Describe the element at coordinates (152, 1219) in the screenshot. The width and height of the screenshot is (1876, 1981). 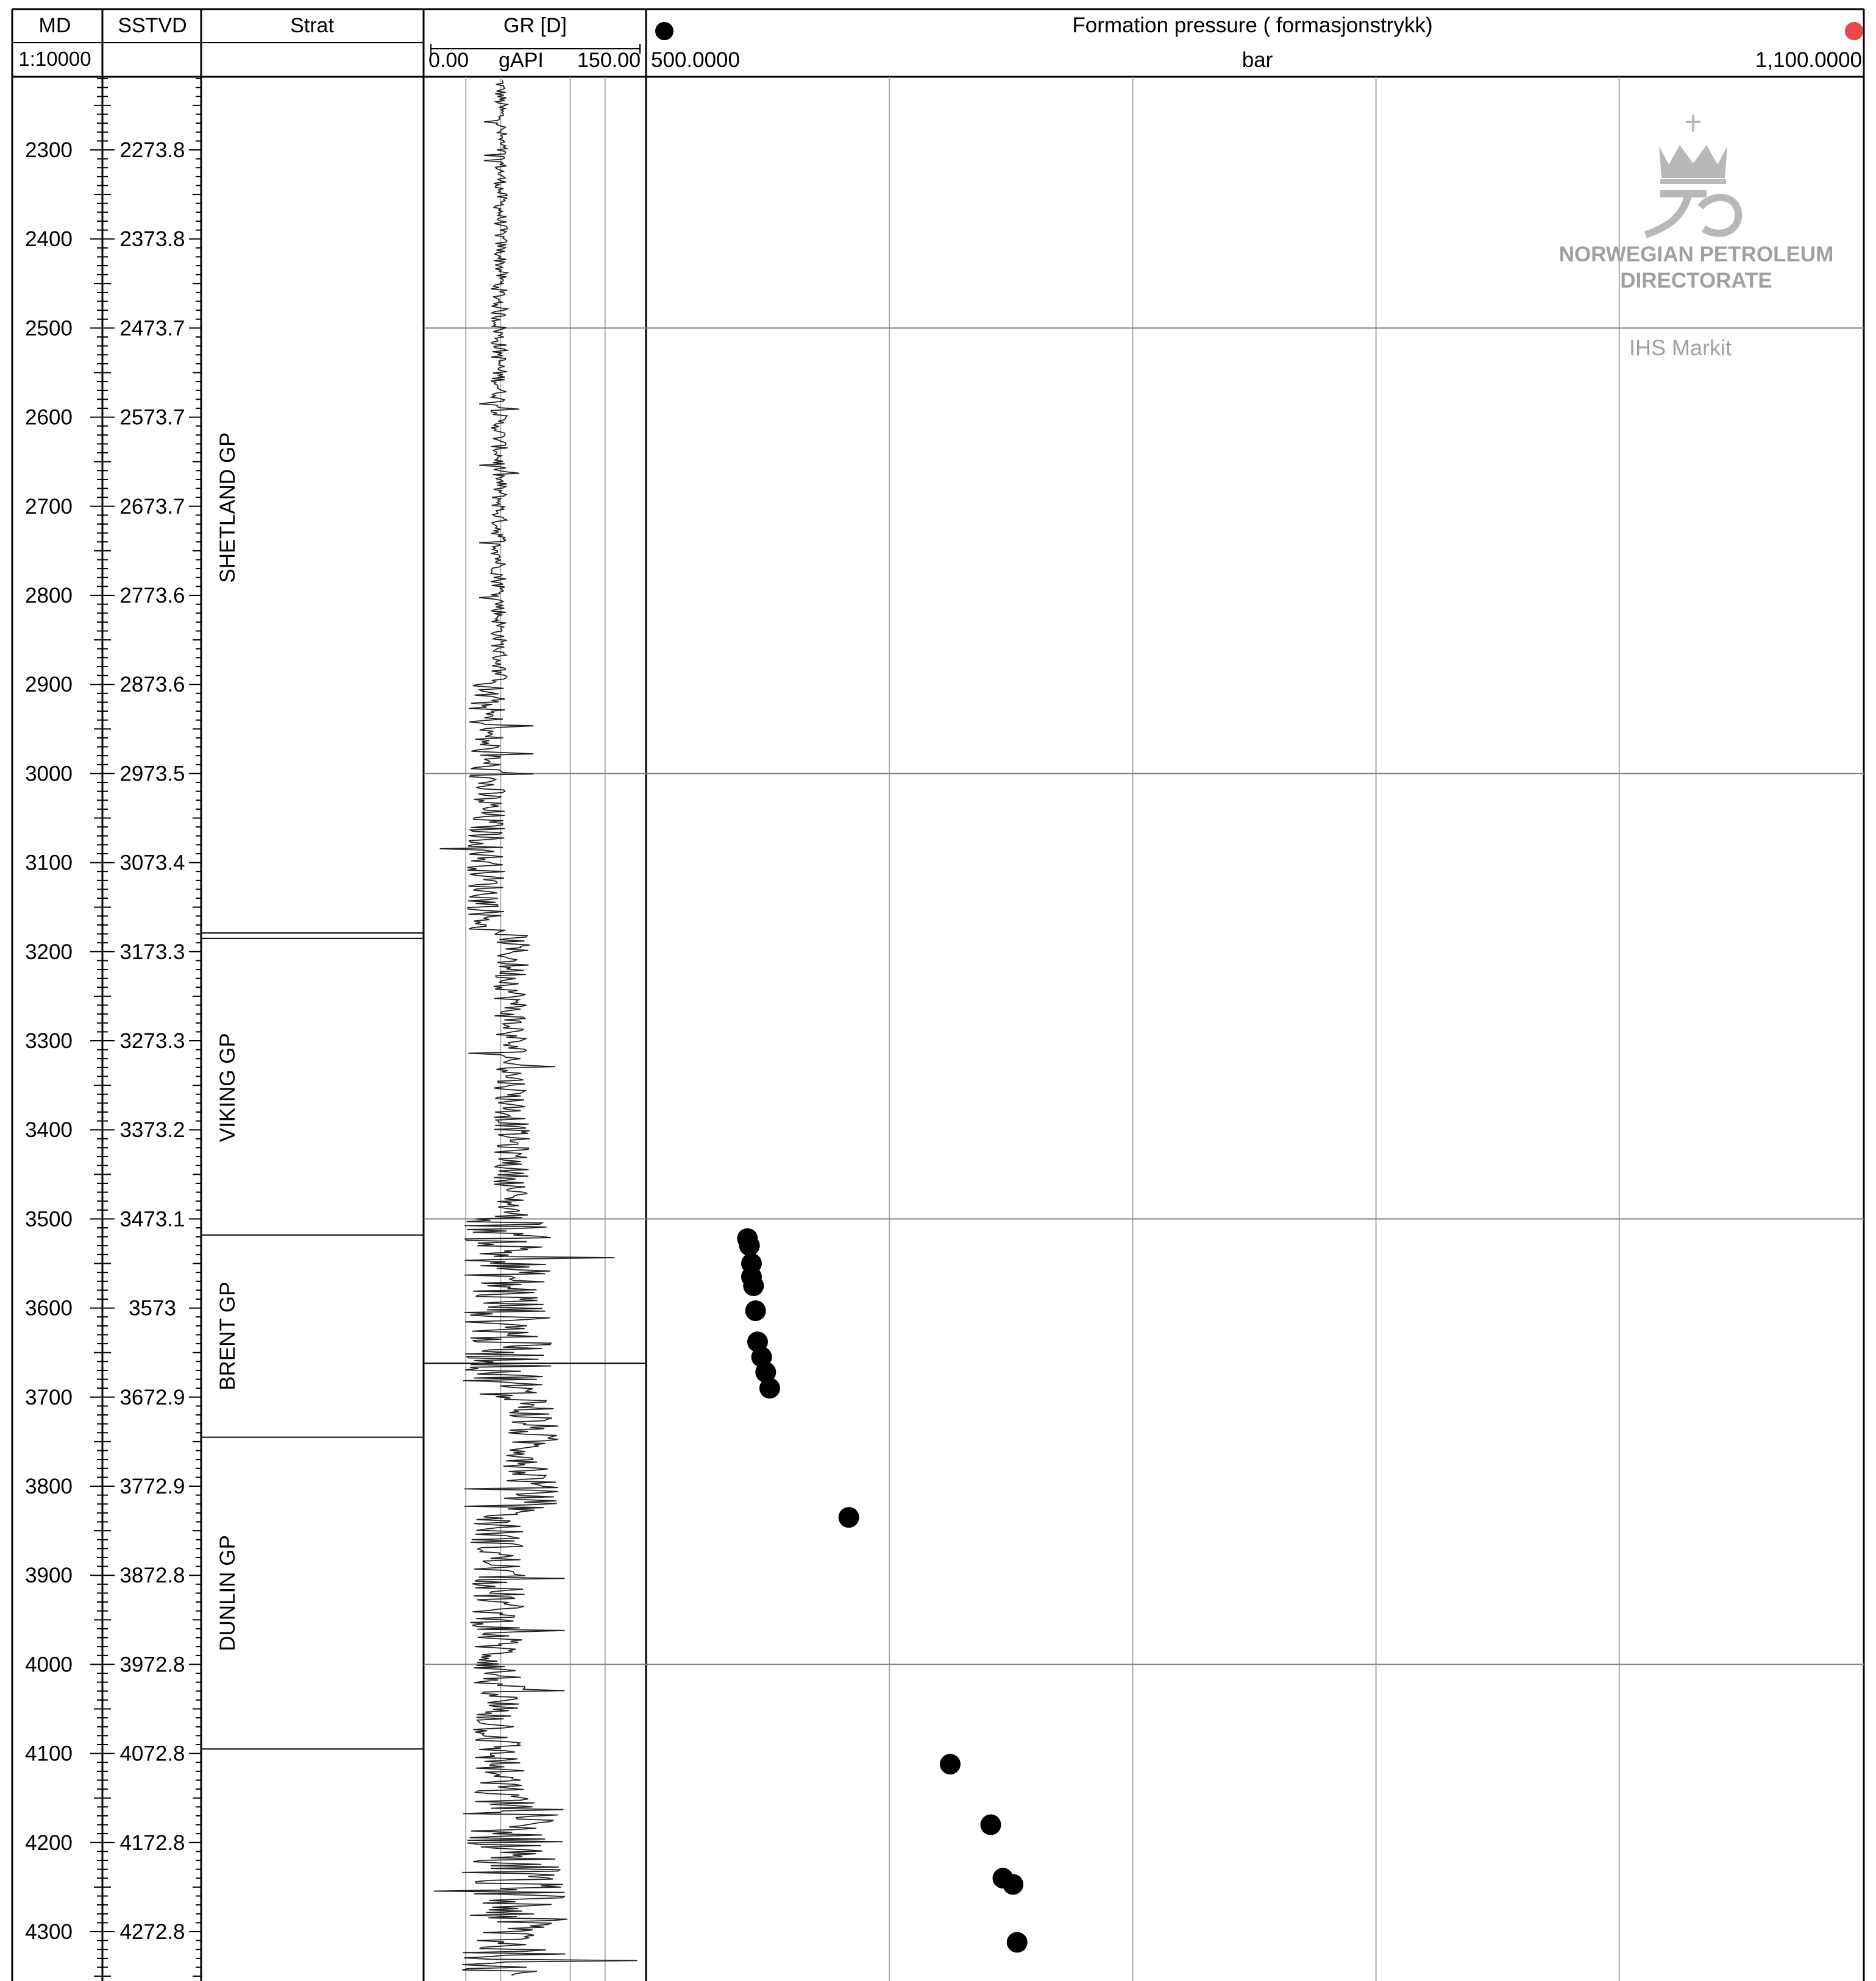
I see `sstvd-tick-label: 3473.1` at that location.